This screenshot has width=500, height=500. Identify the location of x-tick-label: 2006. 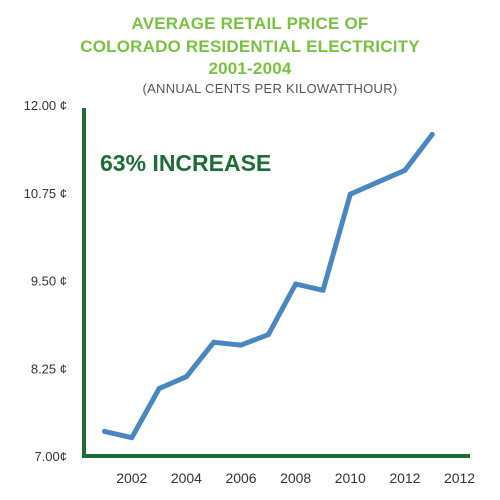
(240, 478).